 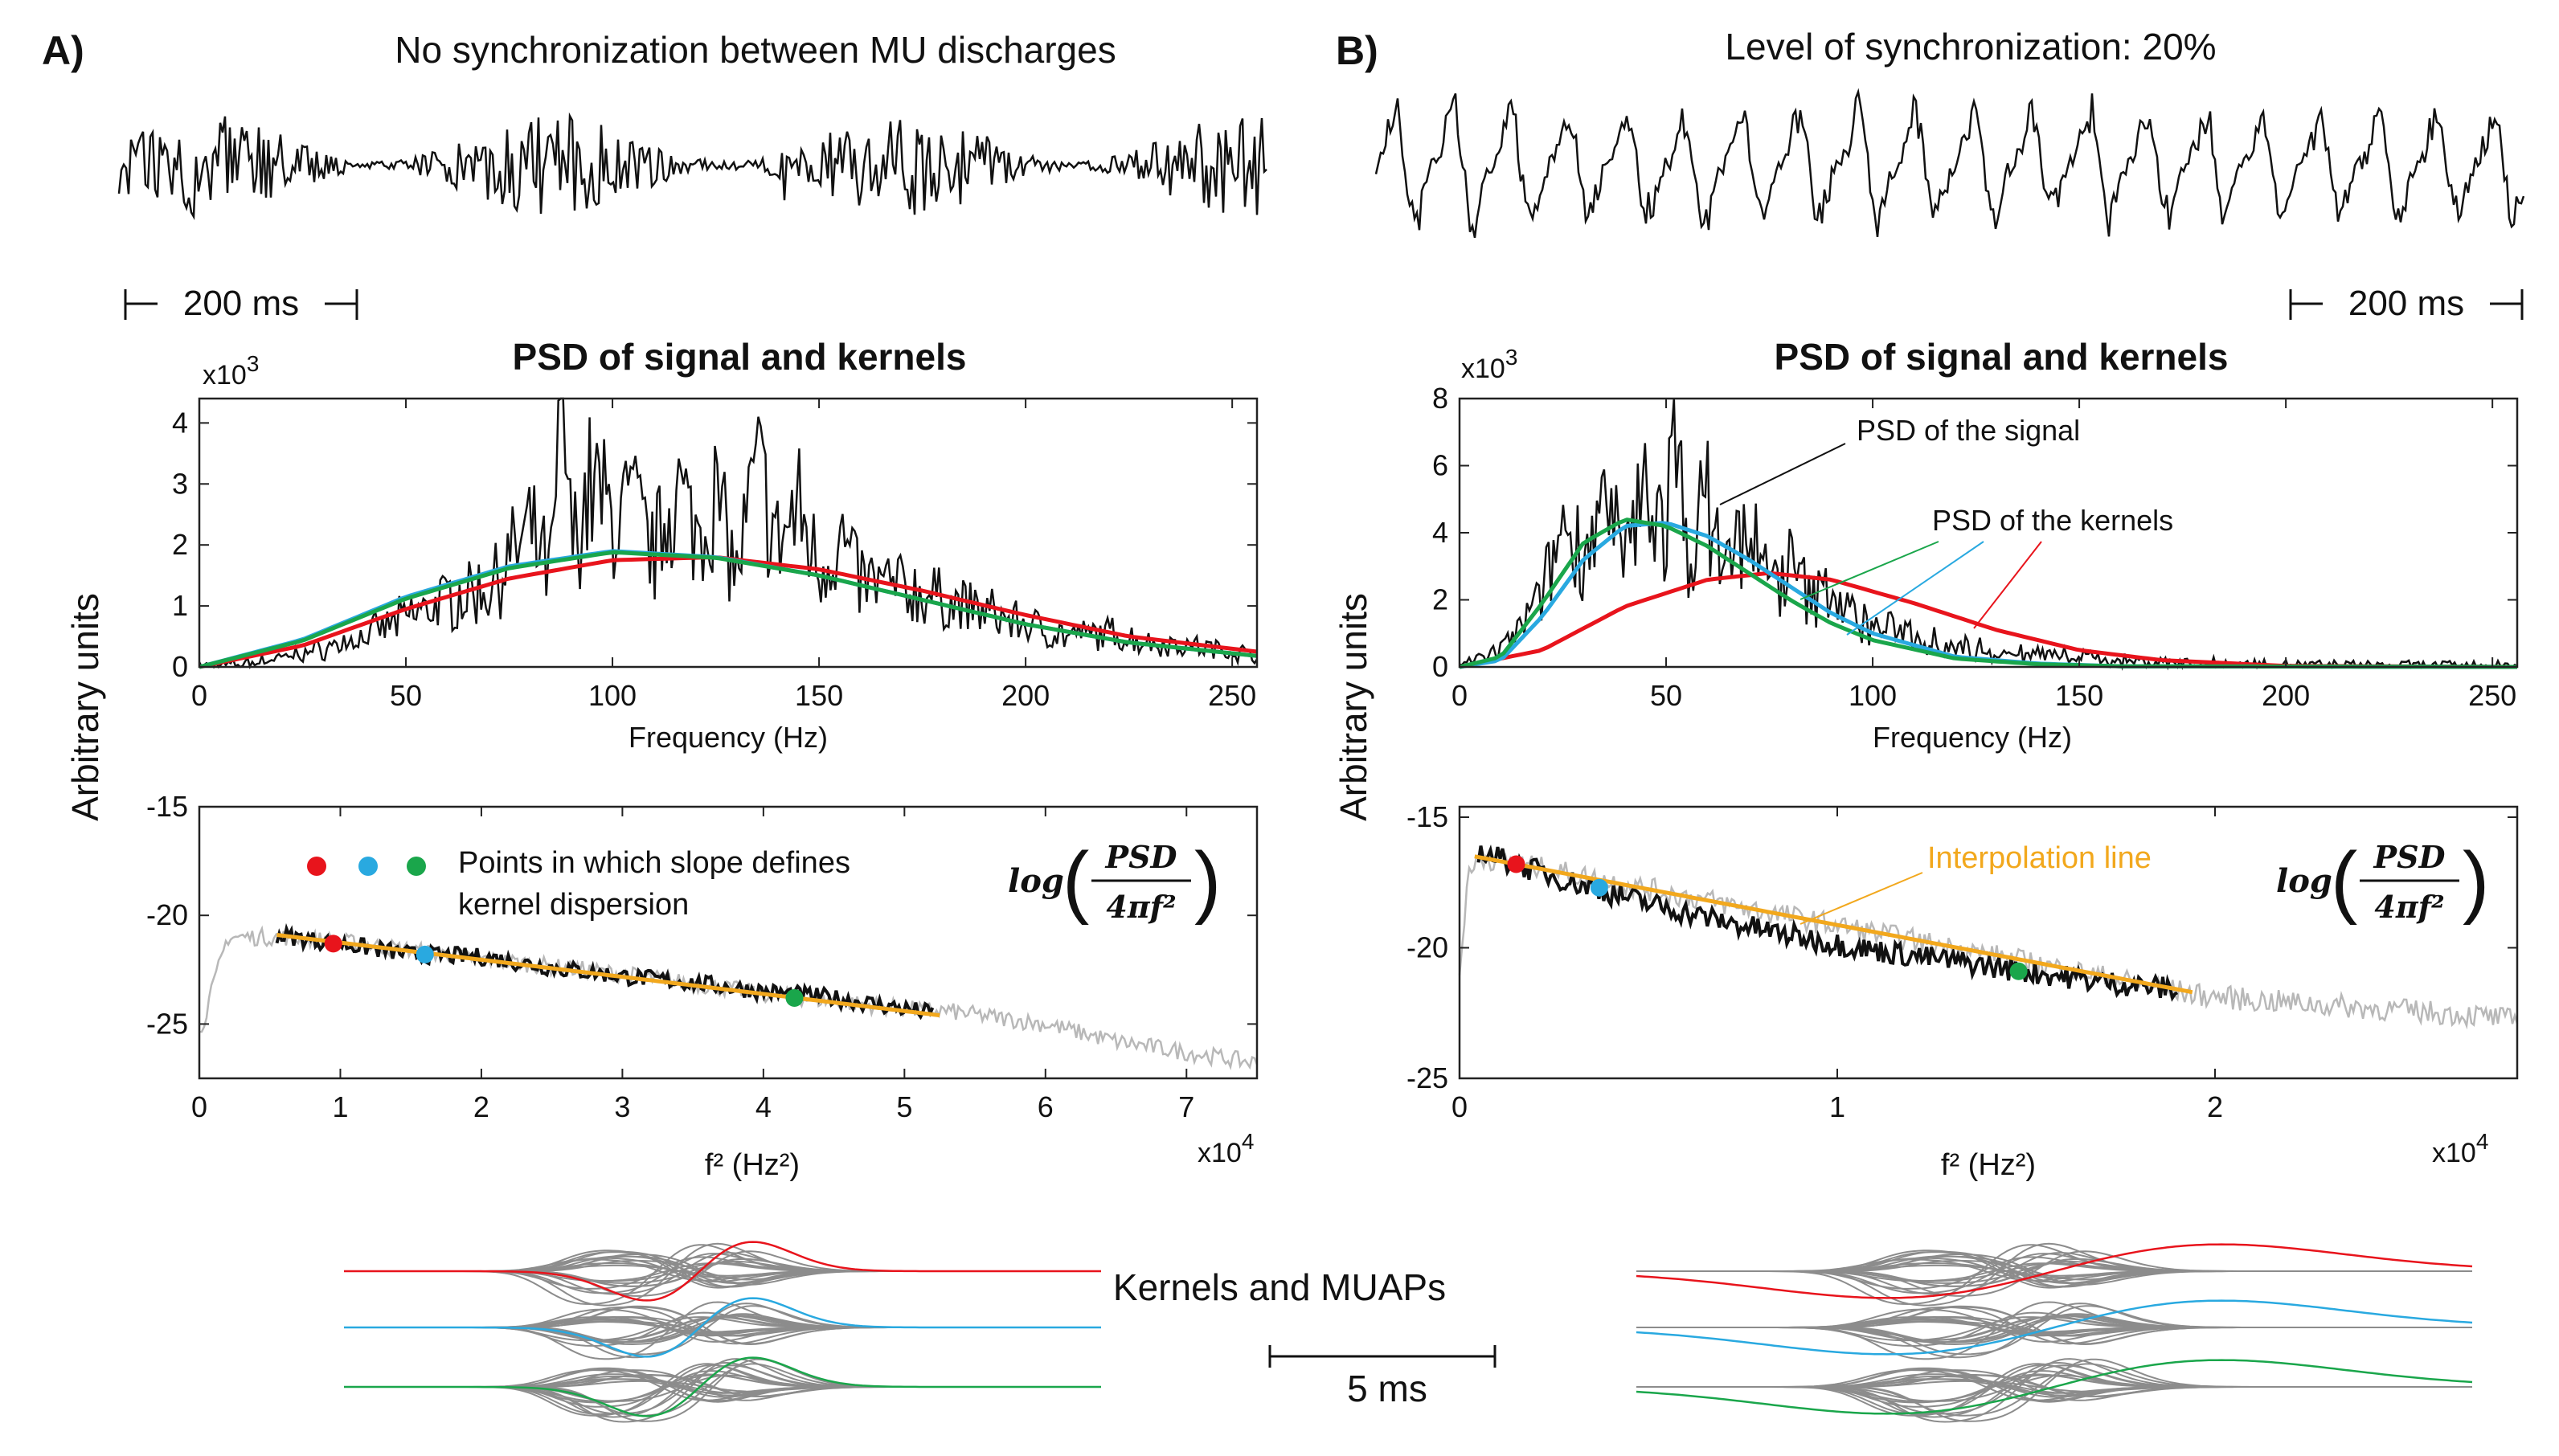 I want to click on muaps-a, so click(x=723, y=1332).